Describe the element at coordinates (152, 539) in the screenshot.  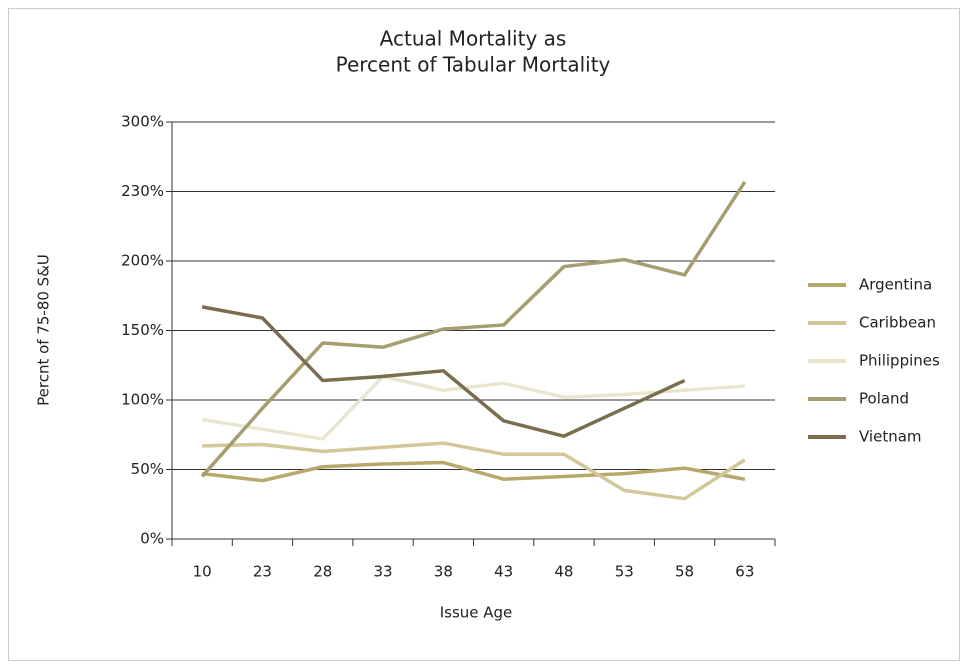
I see `y-tick-label: 0%` at that location.